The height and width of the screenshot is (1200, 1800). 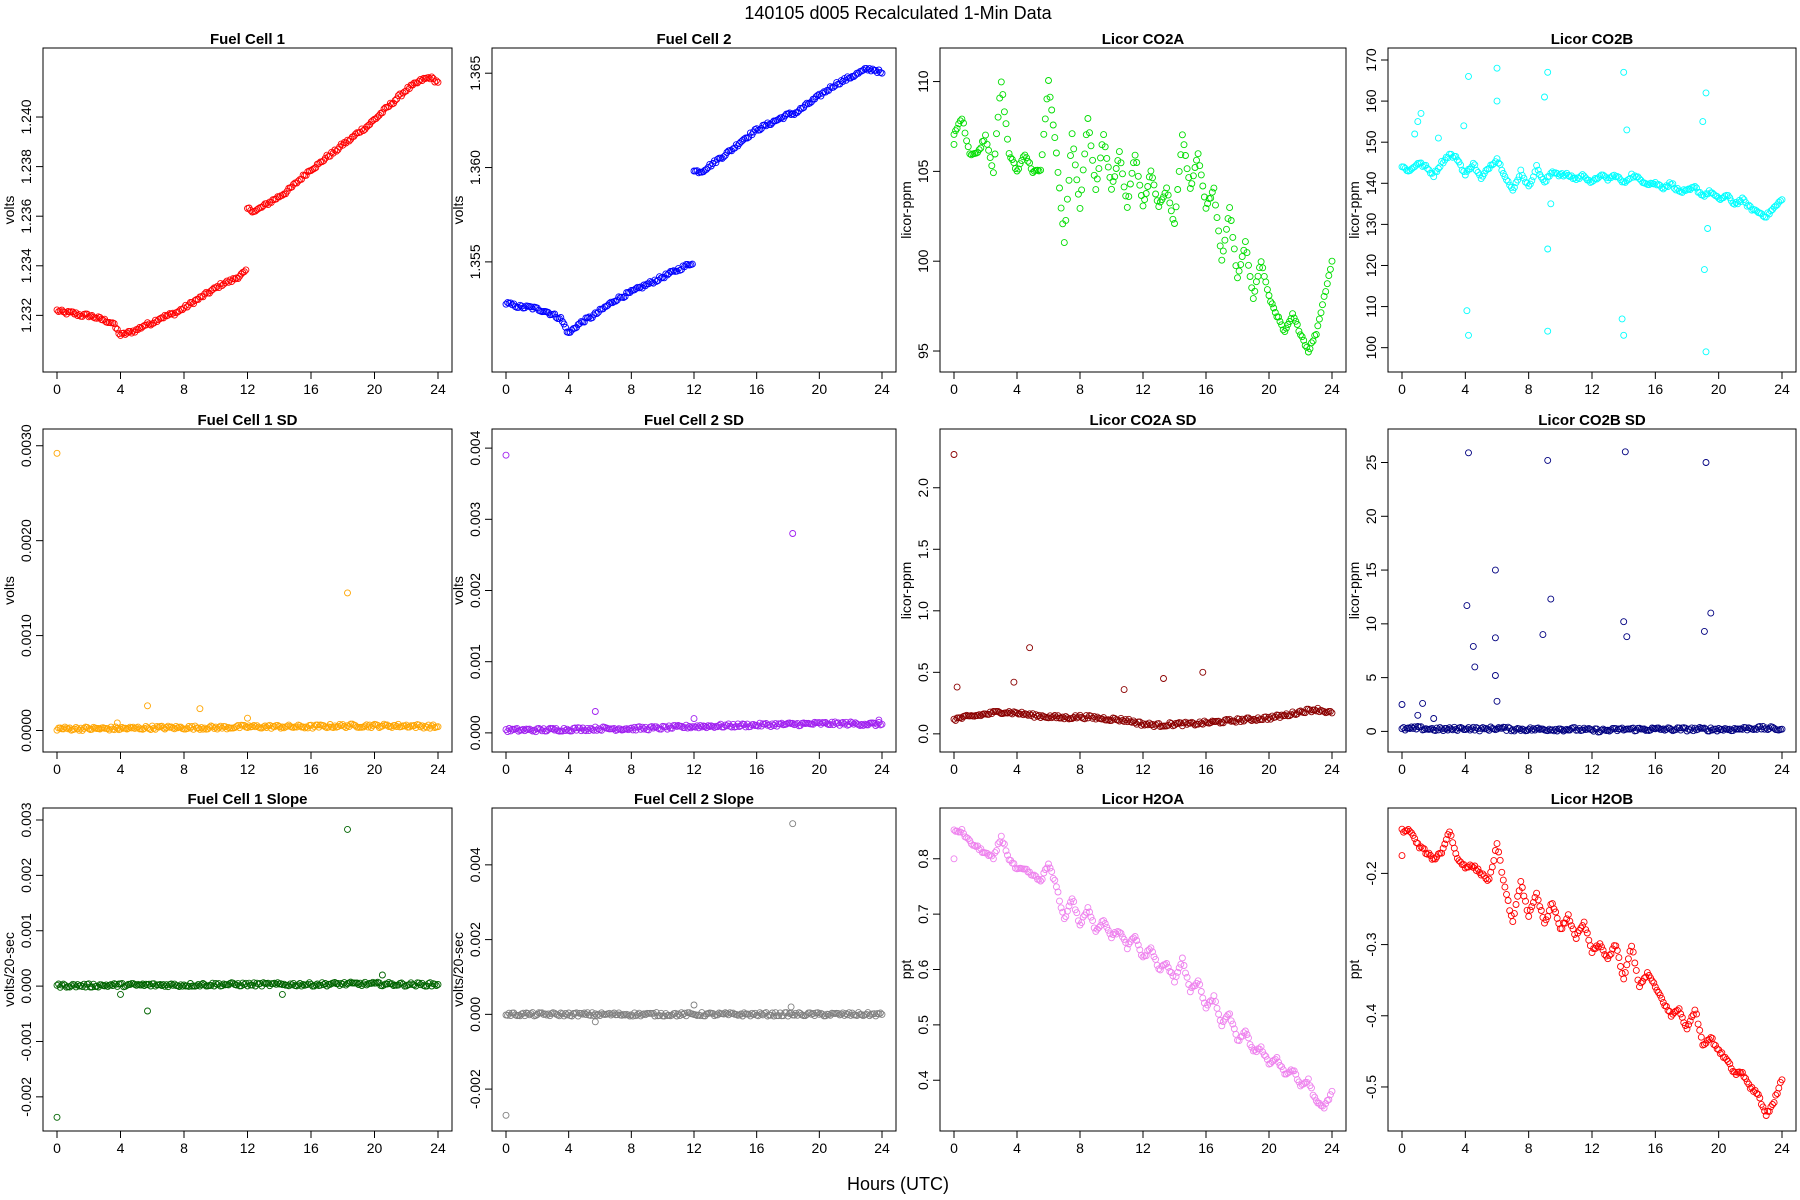 What do you see at coordinates (1782, 1148) in the screenshot?
I see `x-tick-label: 24` at bounding box center [1782, 1148].